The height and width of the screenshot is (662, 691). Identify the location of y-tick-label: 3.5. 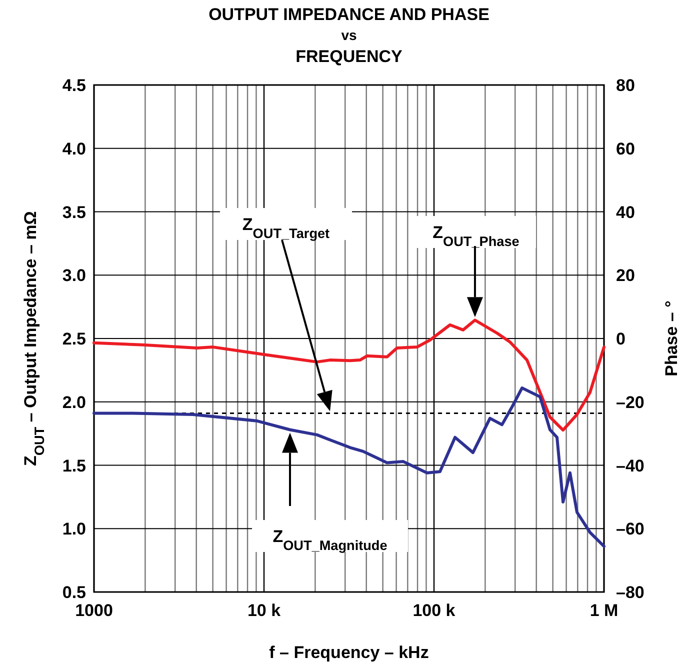
(74, 212).